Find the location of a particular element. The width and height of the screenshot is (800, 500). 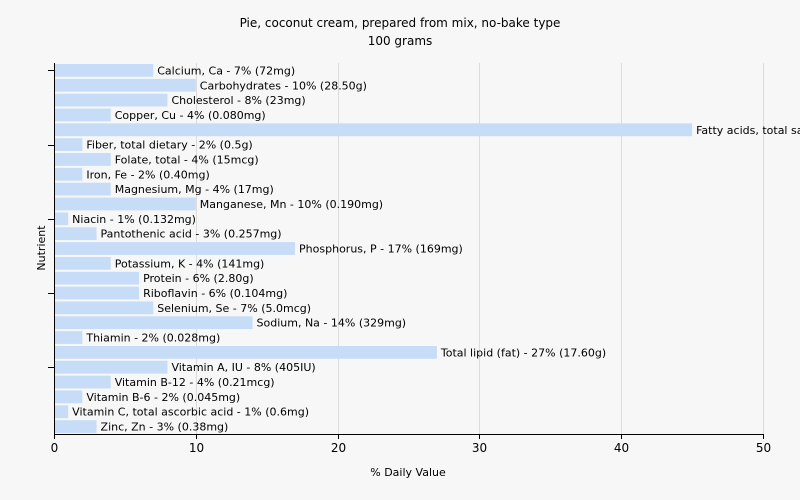

bar-label: Protein - 6% (2.80g) is located at coordinates (198, 278).